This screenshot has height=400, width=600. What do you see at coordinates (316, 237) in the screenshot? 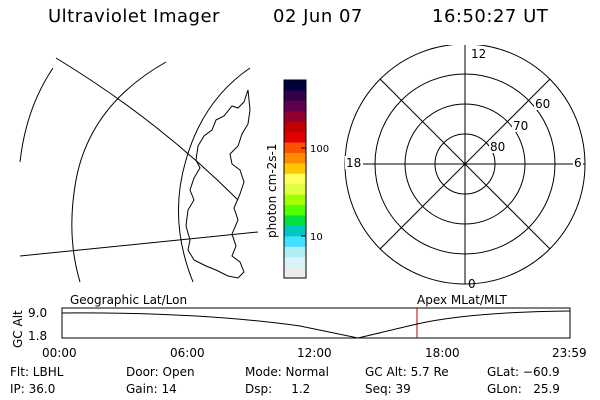
I see `colorbar-tick-10: 10` at bounding box center [316, 237].